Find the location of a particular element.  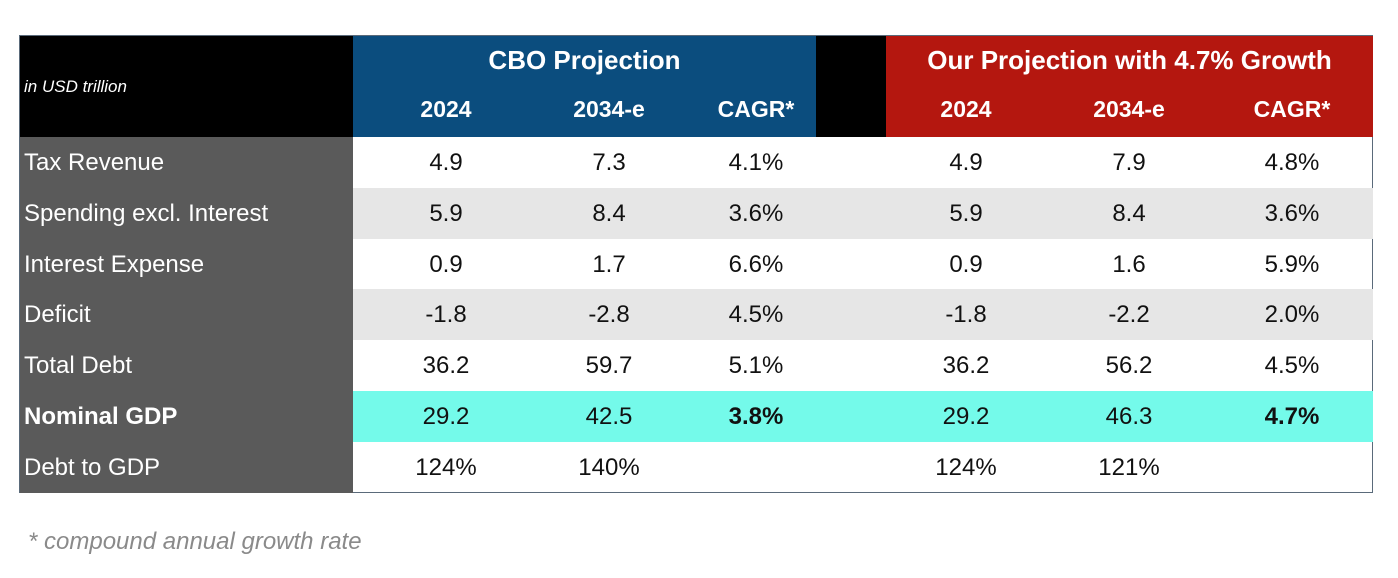

table-row: 5.9 8.4 3.6% 5.9 8.4 3.6% is located at coordinates (863, 213).